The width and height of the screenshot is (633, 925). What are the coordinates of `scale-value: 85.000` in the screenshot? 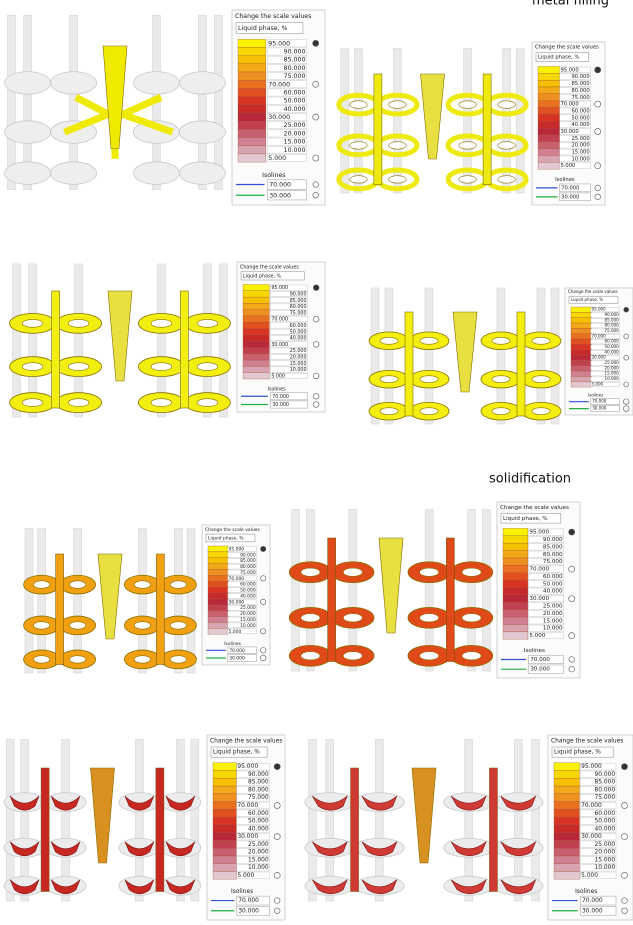 It's located at (298, 301).